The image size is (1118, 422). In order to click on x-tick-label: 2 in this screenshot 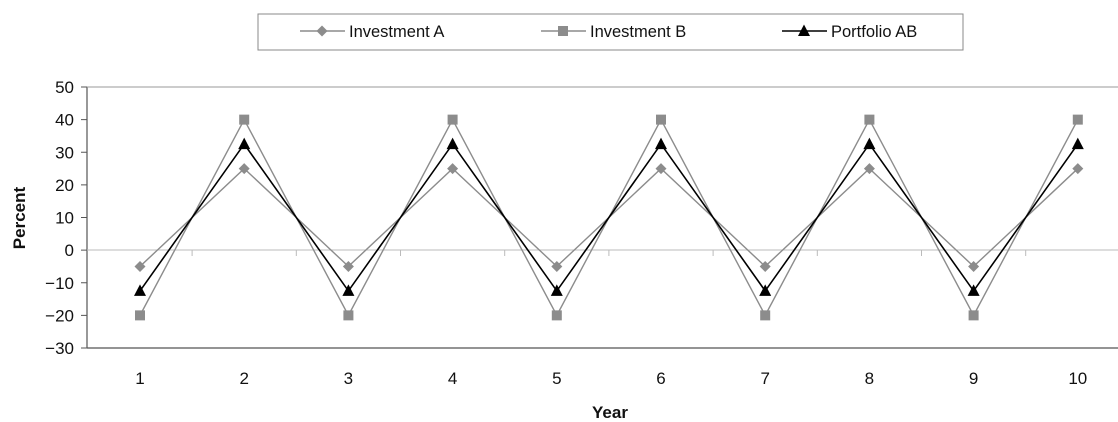, I will do `click(243, 378)`.